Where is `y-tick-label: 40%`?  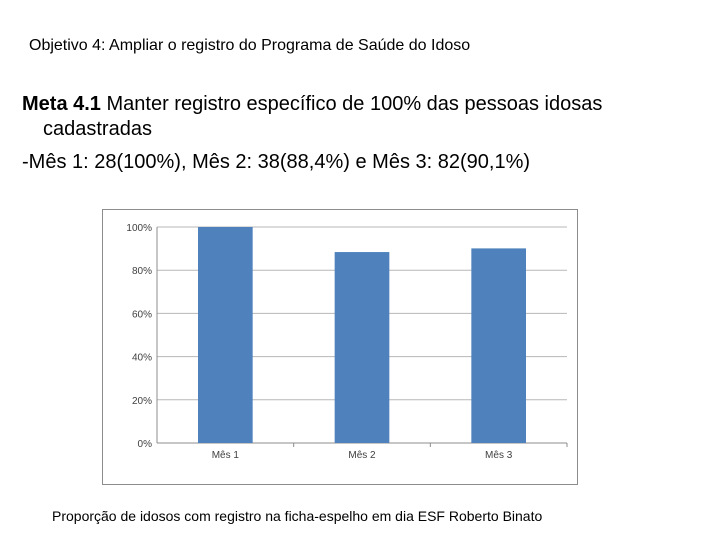 y-tick-label: 40% is located at coordinates (142, 358).